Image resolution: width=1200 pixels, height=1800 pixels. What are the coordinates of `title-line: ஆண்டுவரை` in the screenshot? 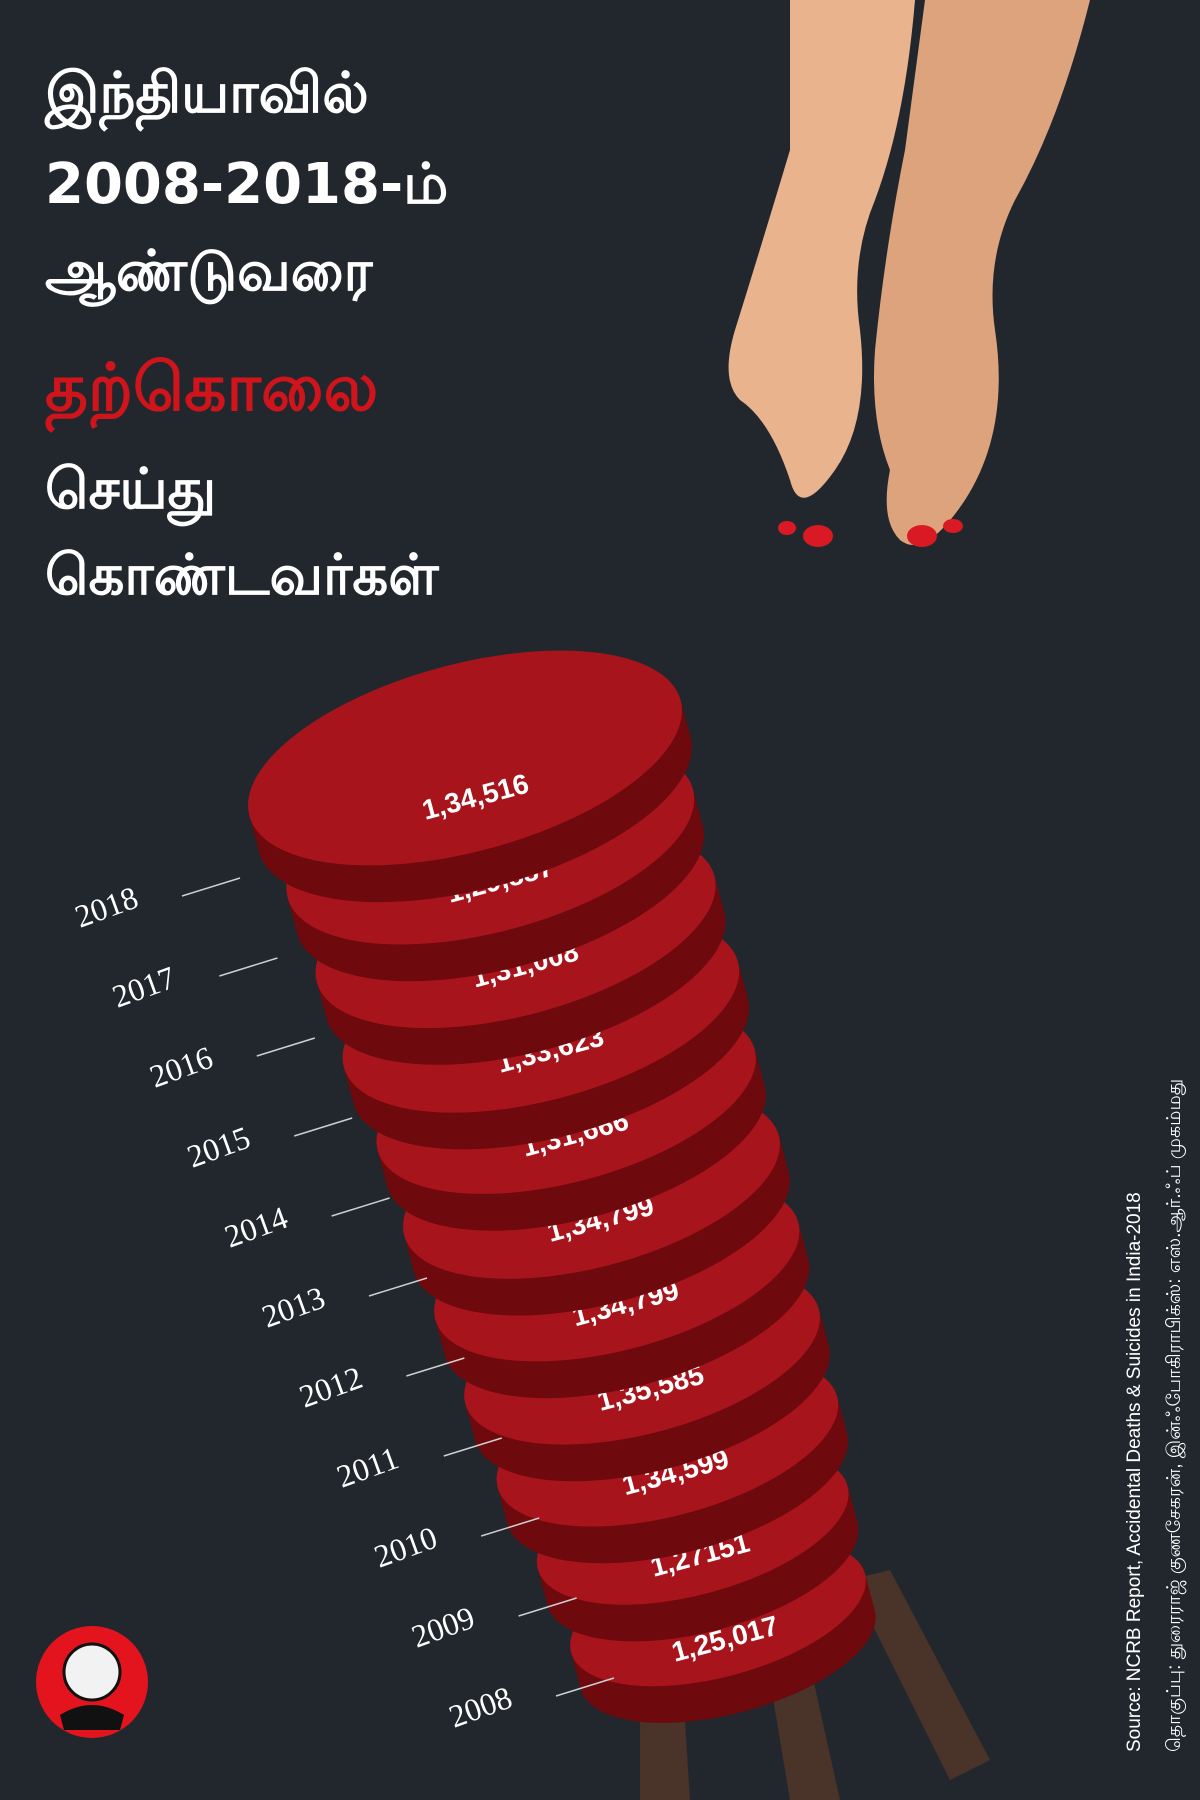 It's located at (209, 273).